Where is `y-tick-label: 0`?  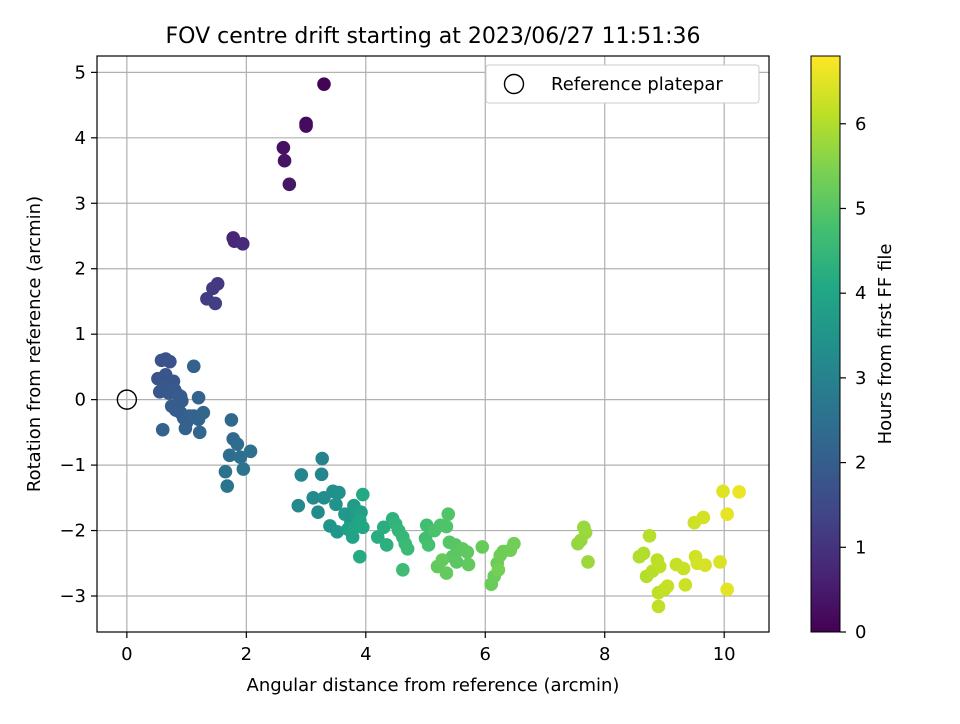 y-tick-label: 0 is located at coordinates (80, 400).